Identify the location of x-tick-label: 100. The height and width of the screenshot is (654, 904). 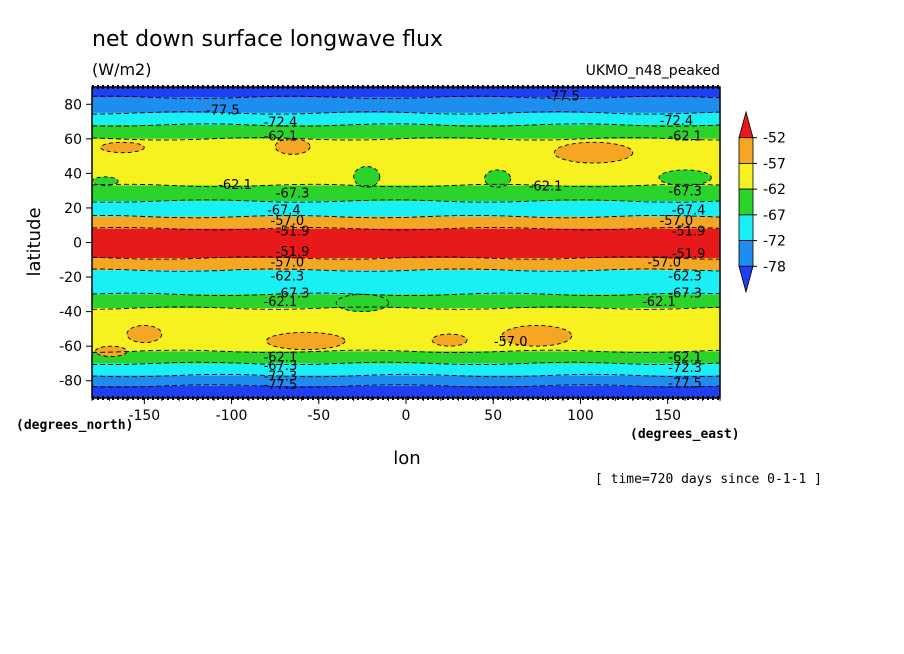
(580, 416).